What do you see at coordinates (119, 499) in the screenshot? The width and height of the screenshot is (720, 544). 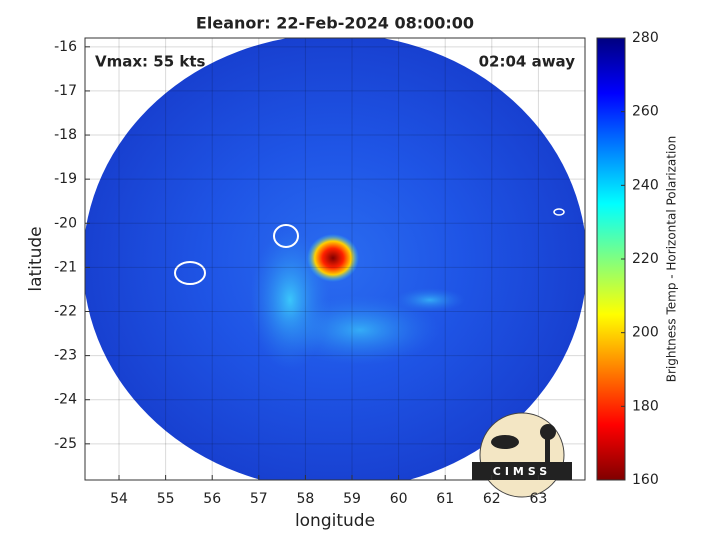 I see `x-tick-label: 54` at bounding box center [119, 499].